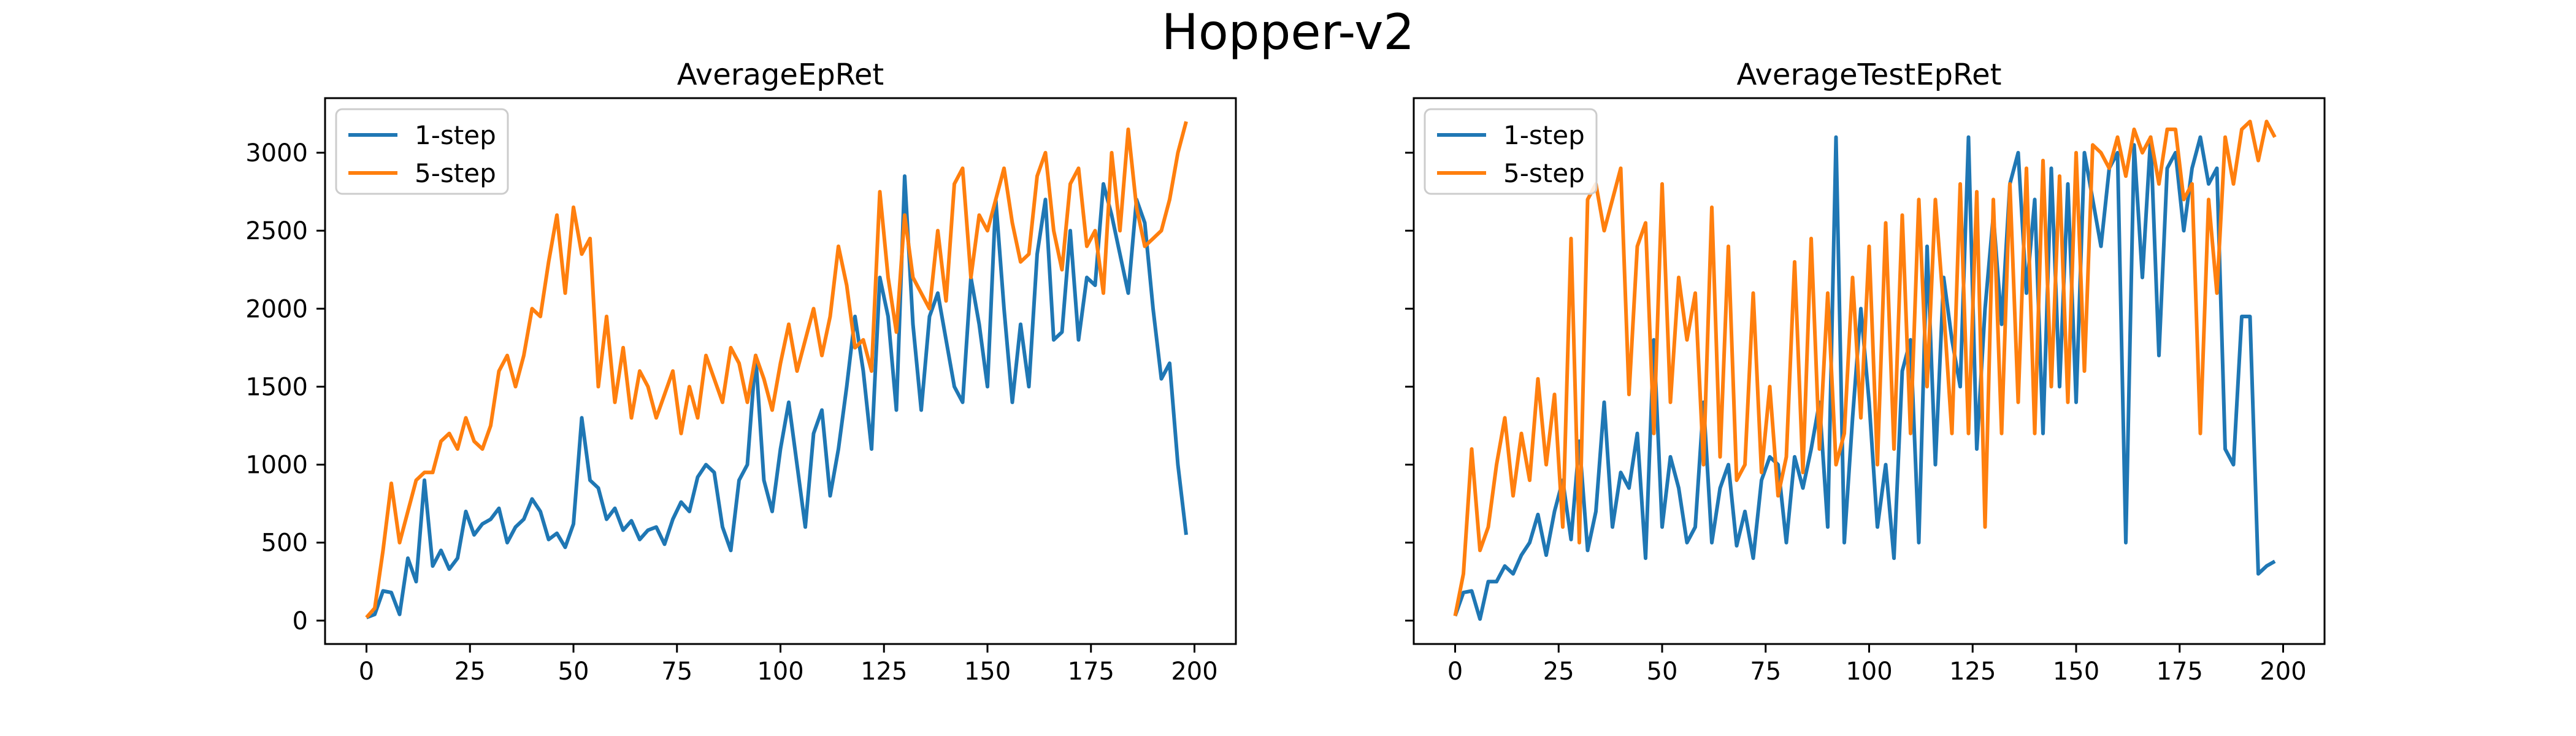  Describe the element at coordinates (276, 465) in the screenshot. I see `y-tick-label: 1000` at that location.